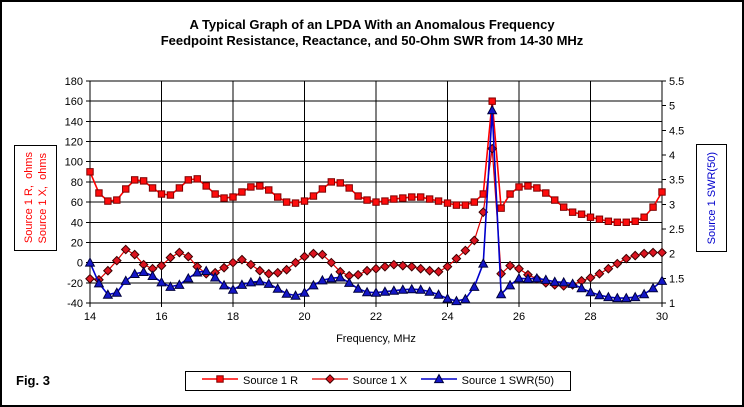  I want to click on svg-text: 3, so click(672, 205).